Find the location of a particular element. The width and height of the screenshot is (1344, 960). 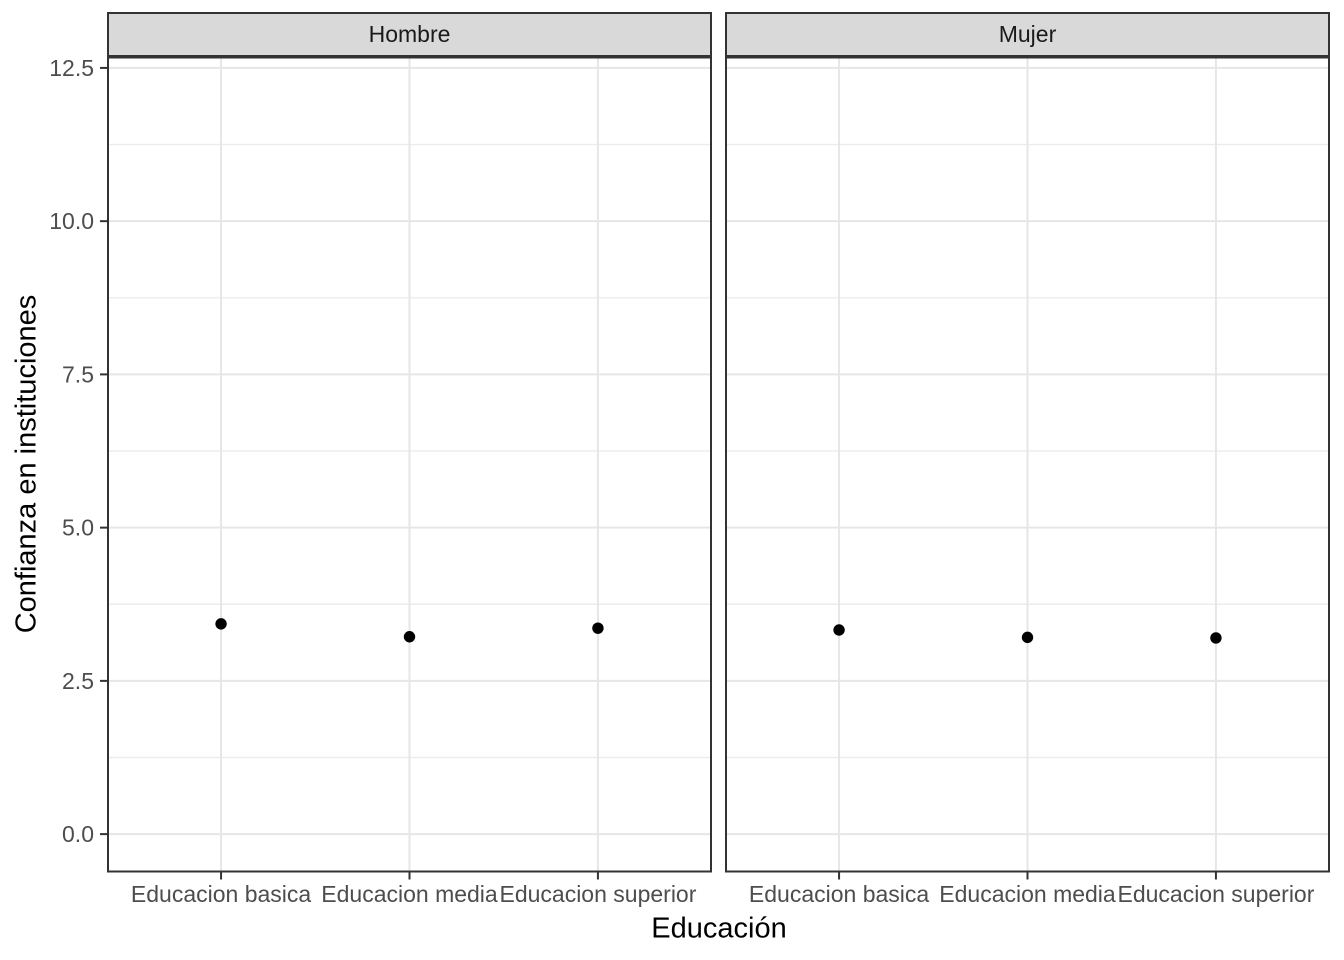

y-tick-label: 2.5 is located at coordinates (78, 681).